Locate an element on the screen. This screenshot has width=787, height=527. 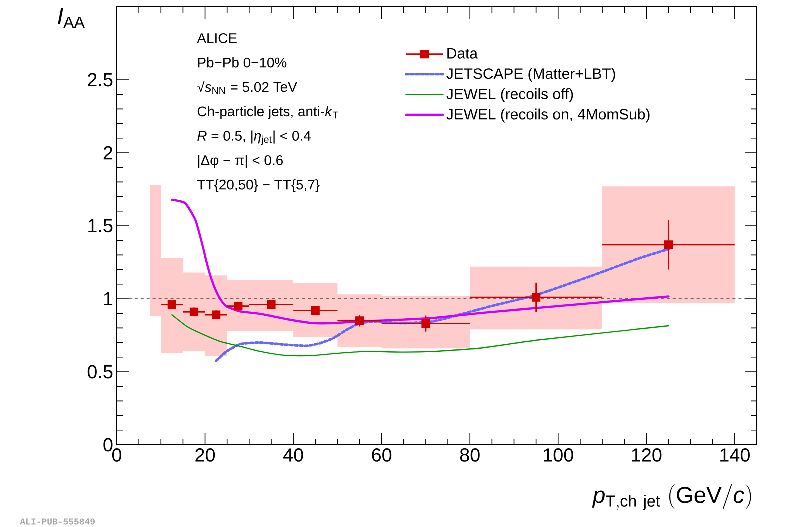
annotation: R = 0.5, |η$_{jet}$| < 0.4 is located at coordinates (254, 138).